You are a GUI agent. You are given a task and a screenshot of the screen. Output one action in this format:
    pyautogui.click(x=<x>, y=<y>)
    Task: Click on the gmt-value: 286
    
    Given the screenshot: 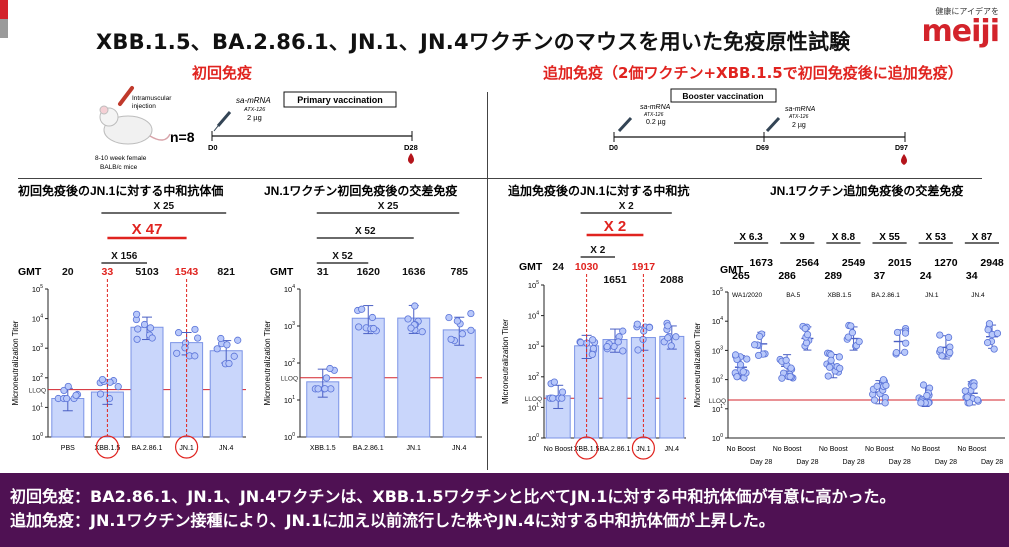 What is the action you would take?
    pyautogui.click(x=787, y=276)
    